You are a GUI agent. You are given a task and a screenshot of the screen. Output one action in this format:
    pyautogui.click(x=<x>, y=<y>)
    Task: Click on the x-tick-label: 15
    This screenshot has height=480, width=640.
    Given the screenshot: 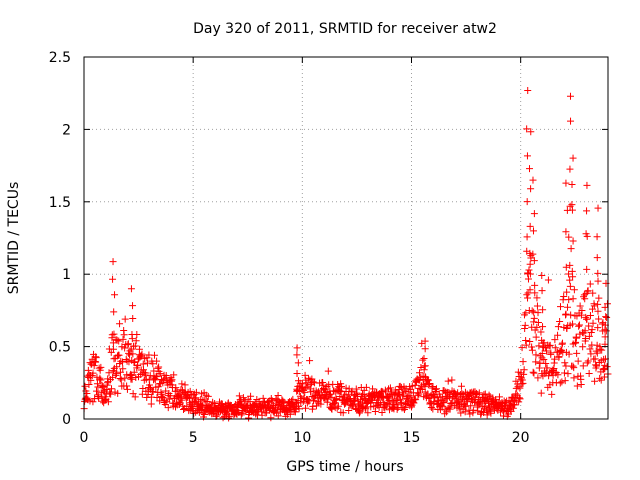 What is the action you would take?
    pyautogui.click(x=412, y=438)
    